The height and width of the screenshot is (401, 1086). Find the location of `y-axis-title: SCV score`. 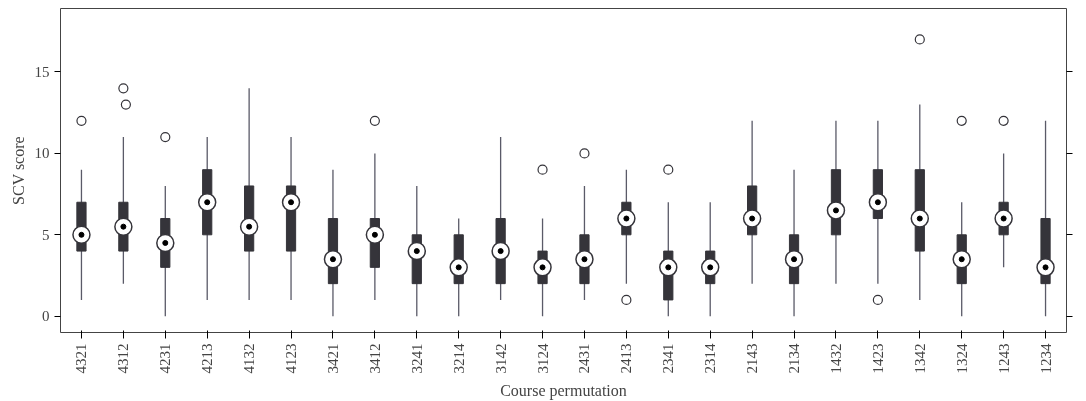

y-axis-title: SCV score is located at coordinates (18, 170).